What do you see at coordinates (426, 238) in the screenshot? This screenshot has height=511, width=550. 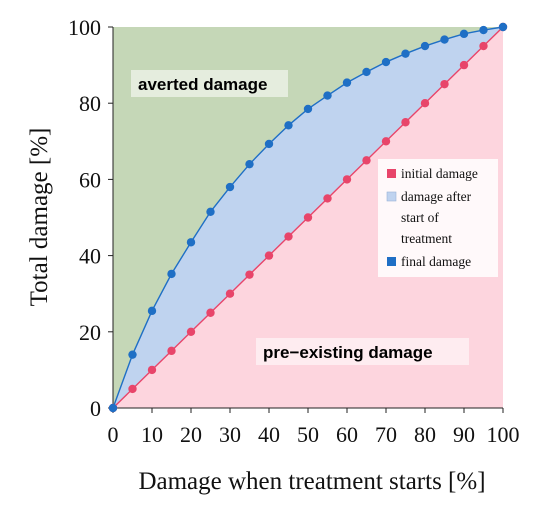 I see `legend-label-after-3: treatment` at bounding box center [426, 238].